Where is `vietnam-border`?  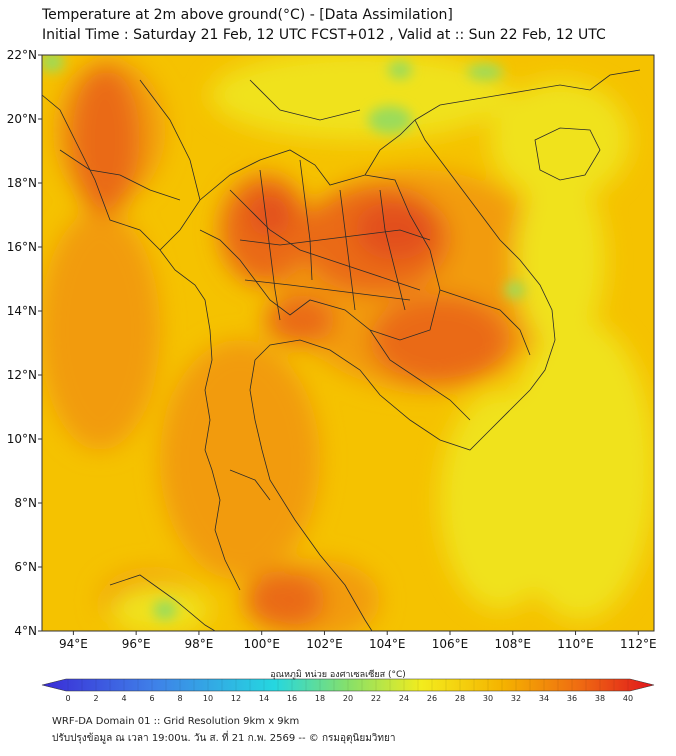 vietnam-border is located at coordinates (485, 322).